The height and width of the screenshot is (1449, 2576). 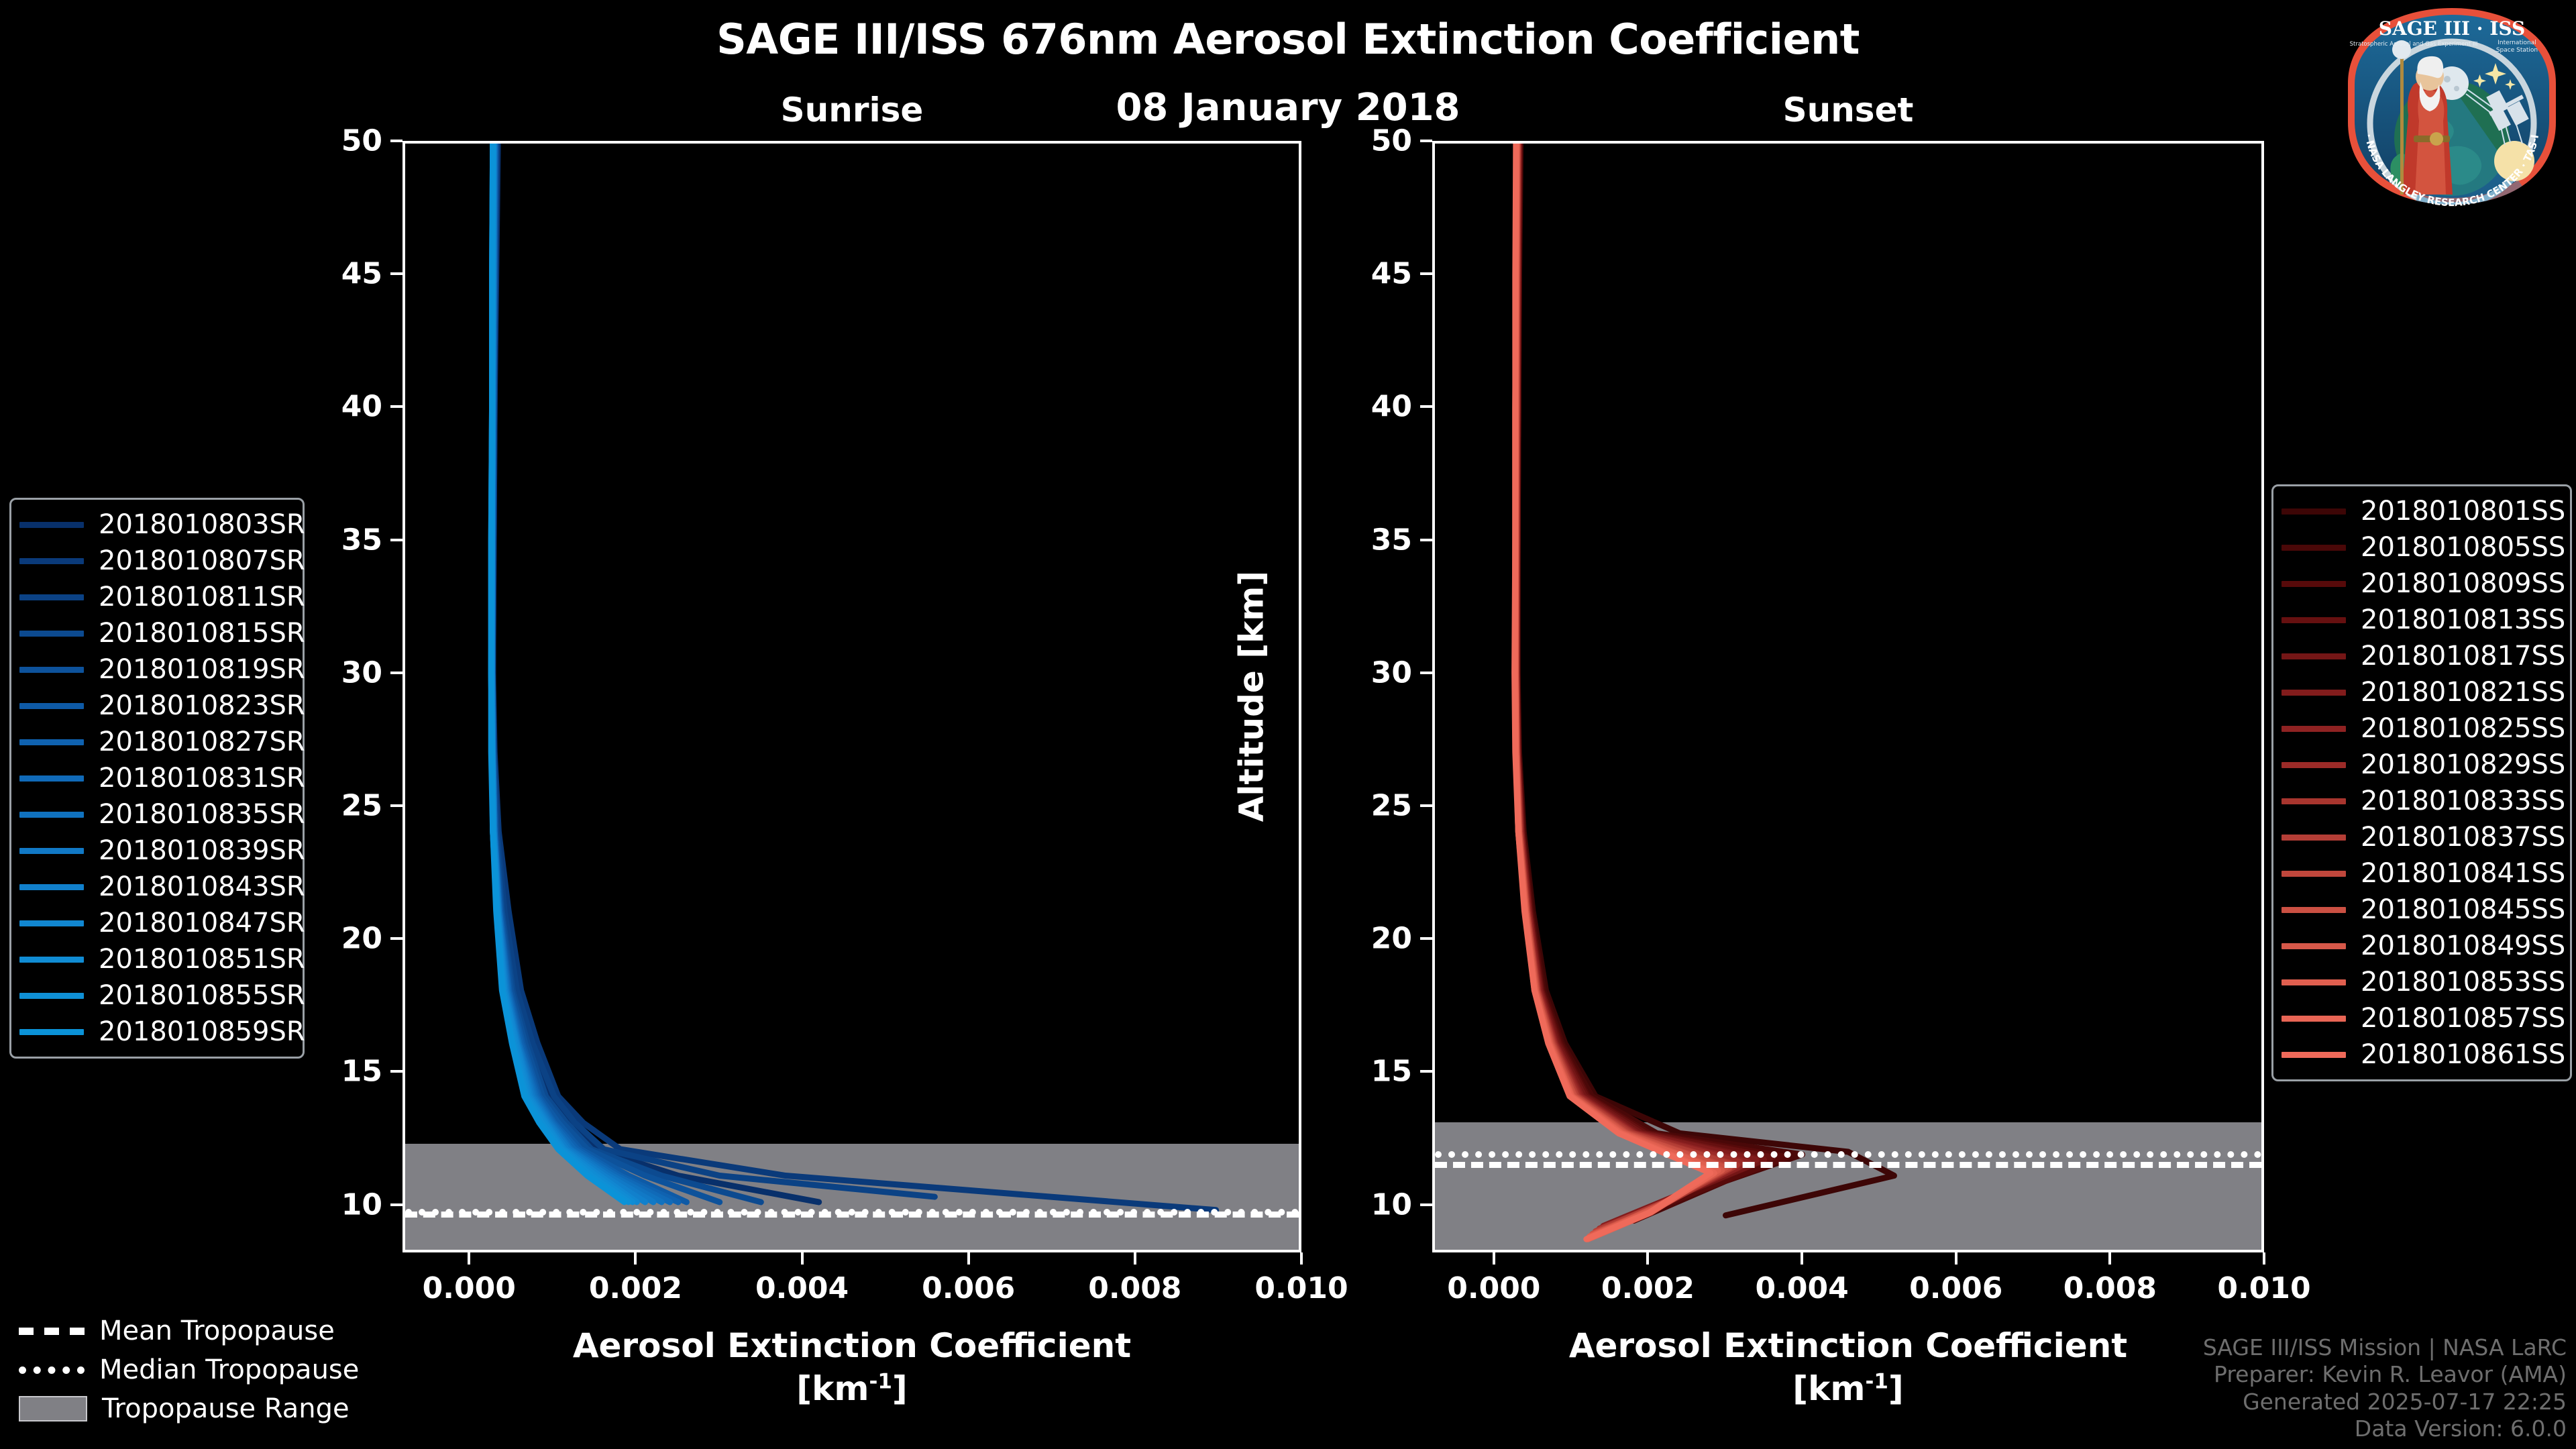 I want to click on sun-icon, so click(x=2514, y=161).